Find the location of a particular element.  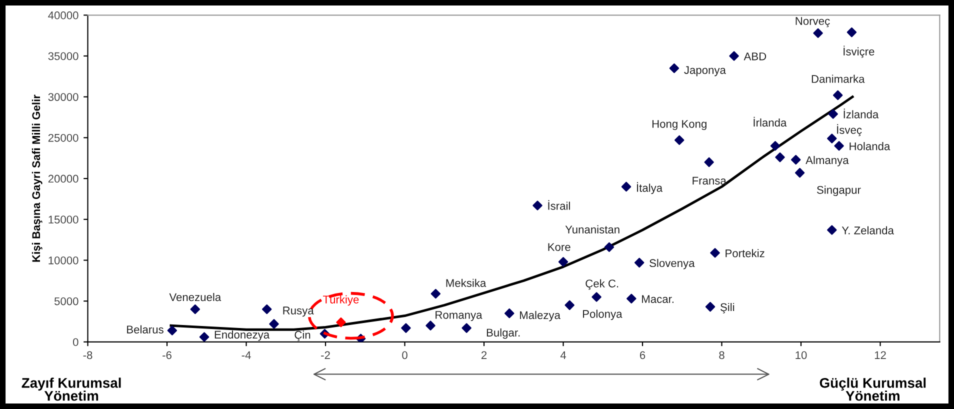

annotation: Singapur is located at coordinates (838, 191).